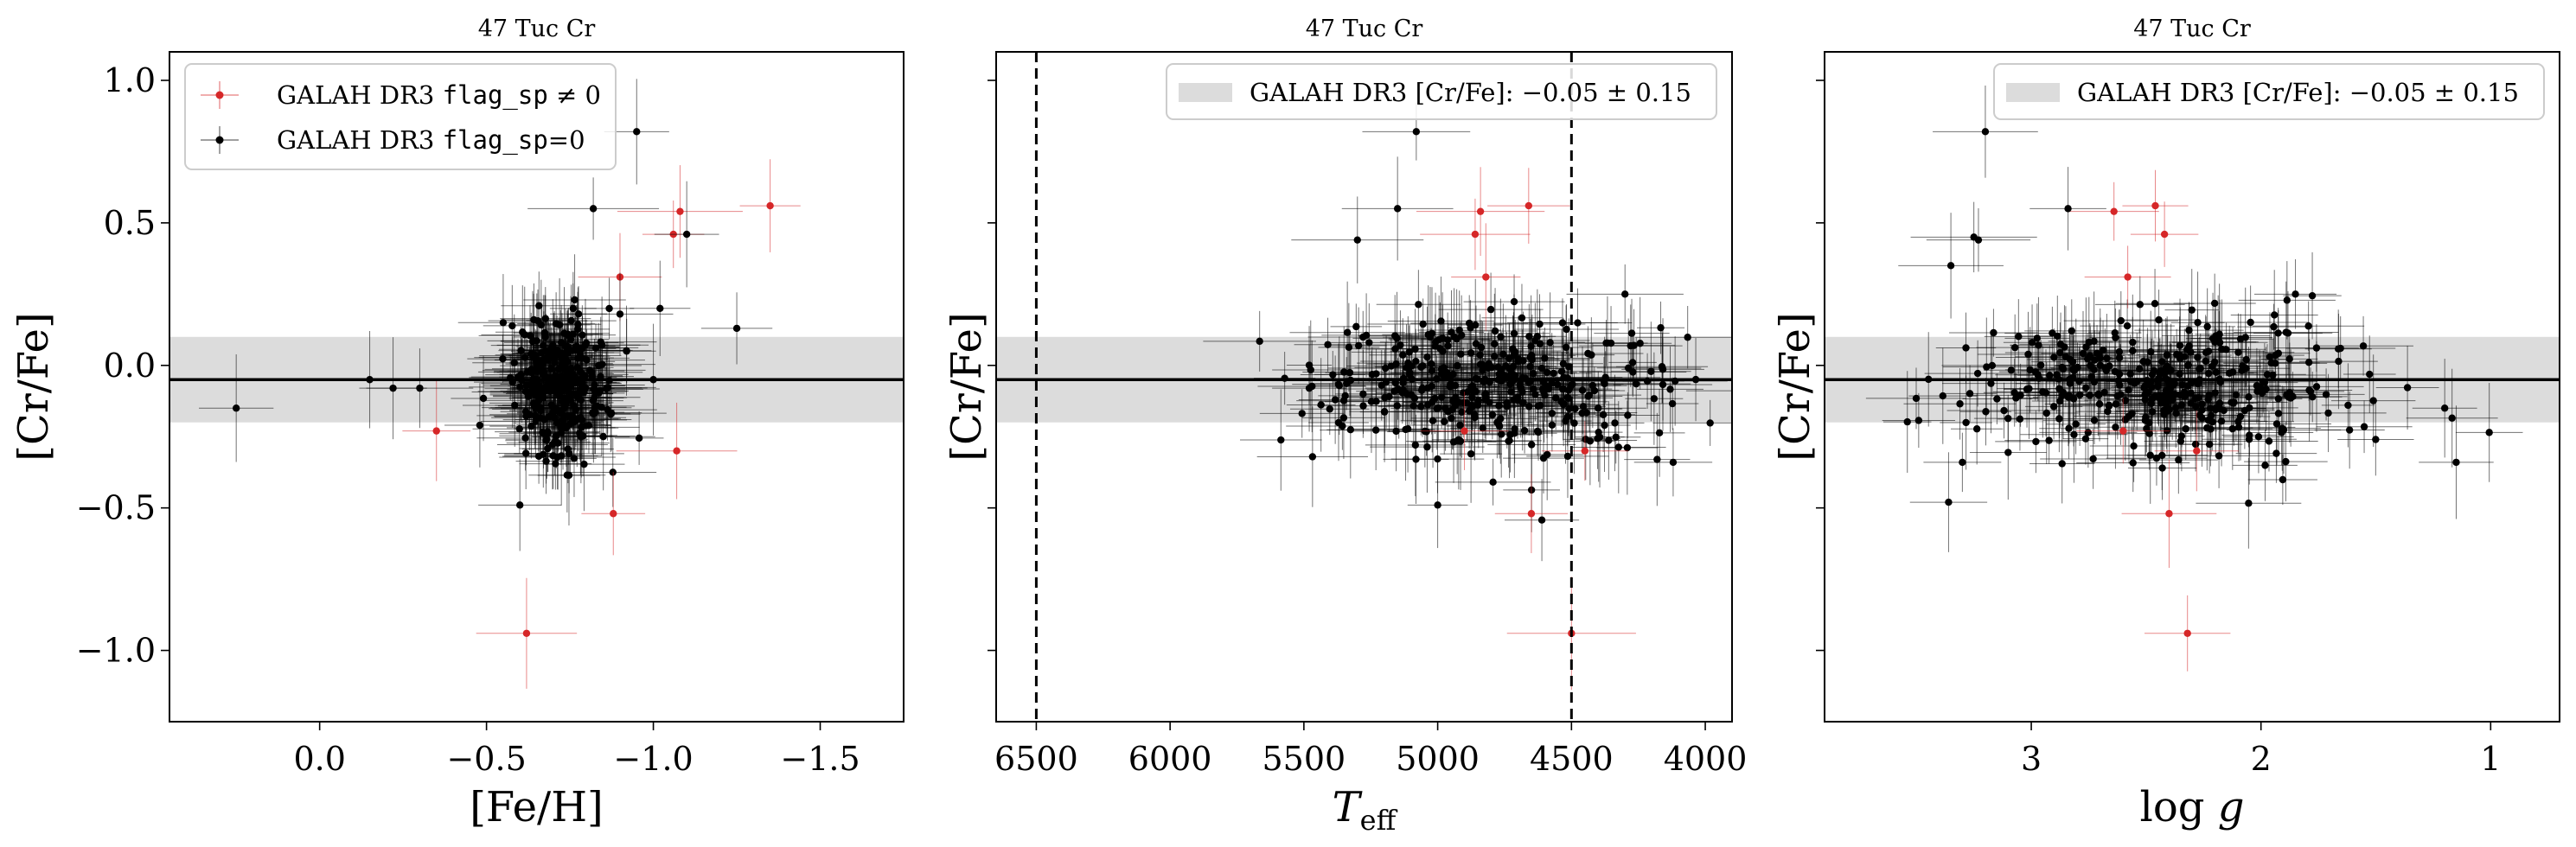  What do you see at coordinates (820, 759) in the screenshot?
I see `x-tick-label: −1.5` at bounding box center [820, 759].